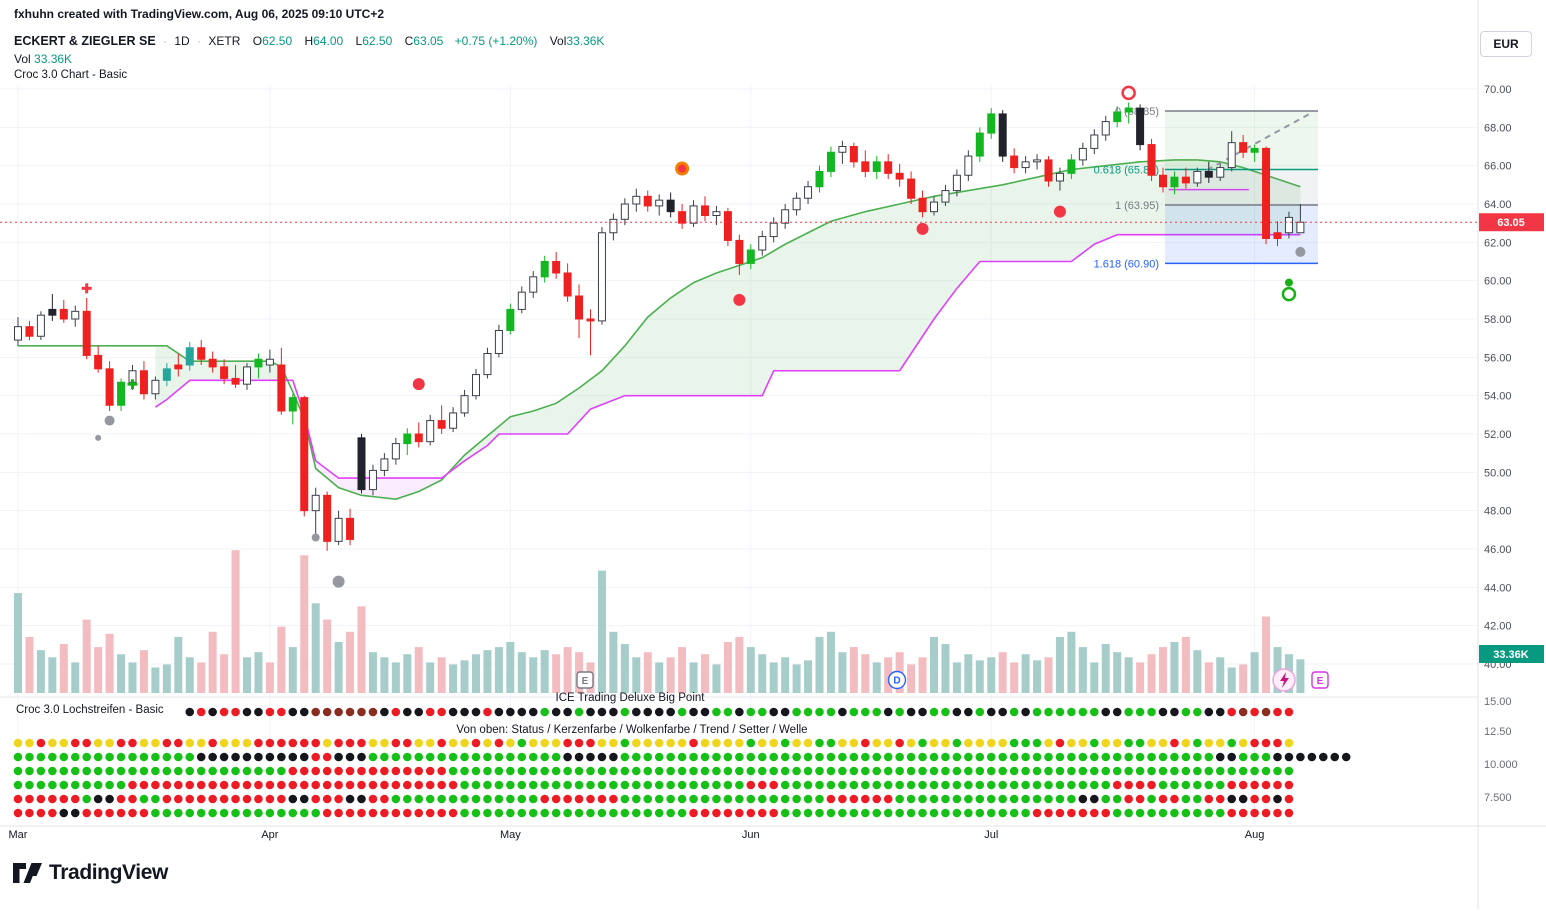 The image size is (1546, 914). I want to click on svg-text: D, so click(896, 681).